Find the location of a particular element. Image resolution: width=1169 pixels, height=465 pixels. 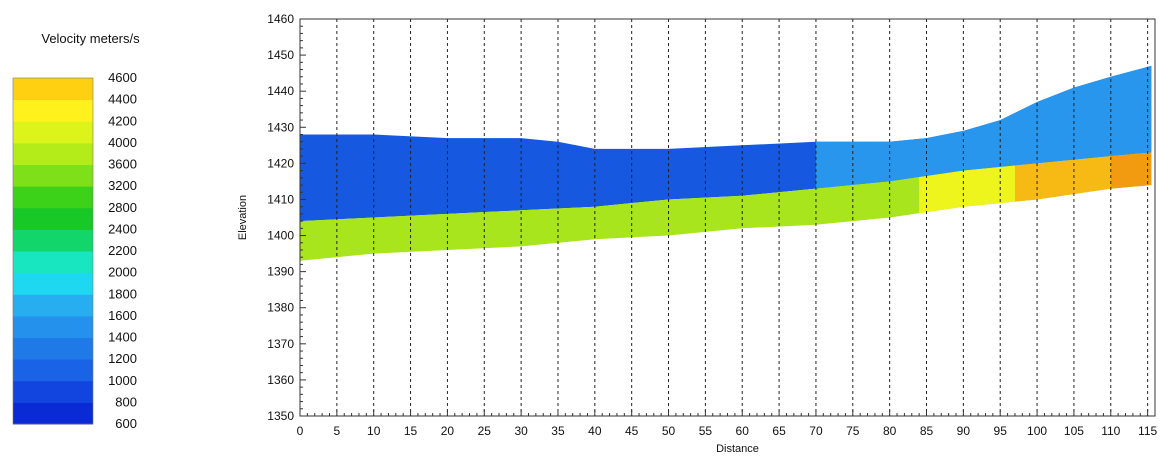

y-tick-label: 1360 is located at coordinates (280, 380).